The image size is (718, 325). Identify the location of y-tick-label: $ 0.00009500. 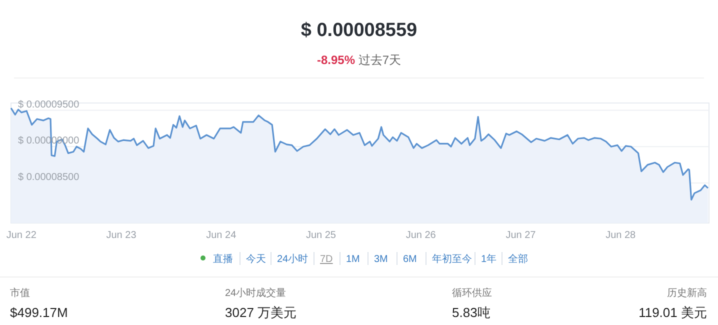
(49, 104).